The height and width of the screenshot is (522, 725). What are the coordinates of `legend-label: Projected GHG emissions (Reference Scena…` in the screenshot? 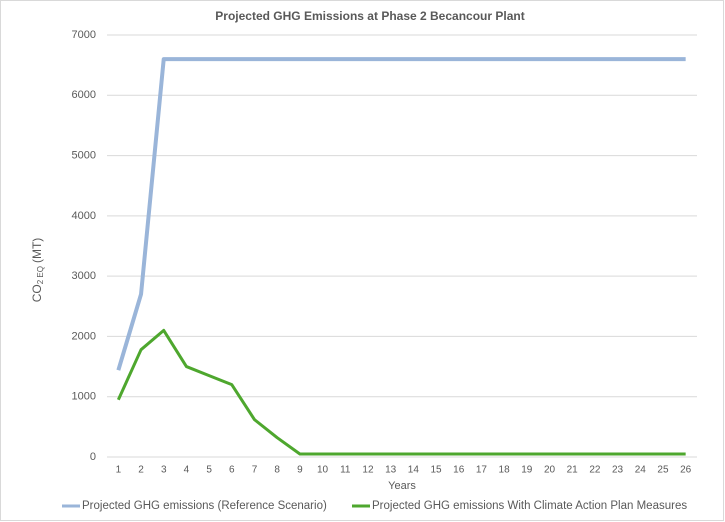 It's located at (204, 506).